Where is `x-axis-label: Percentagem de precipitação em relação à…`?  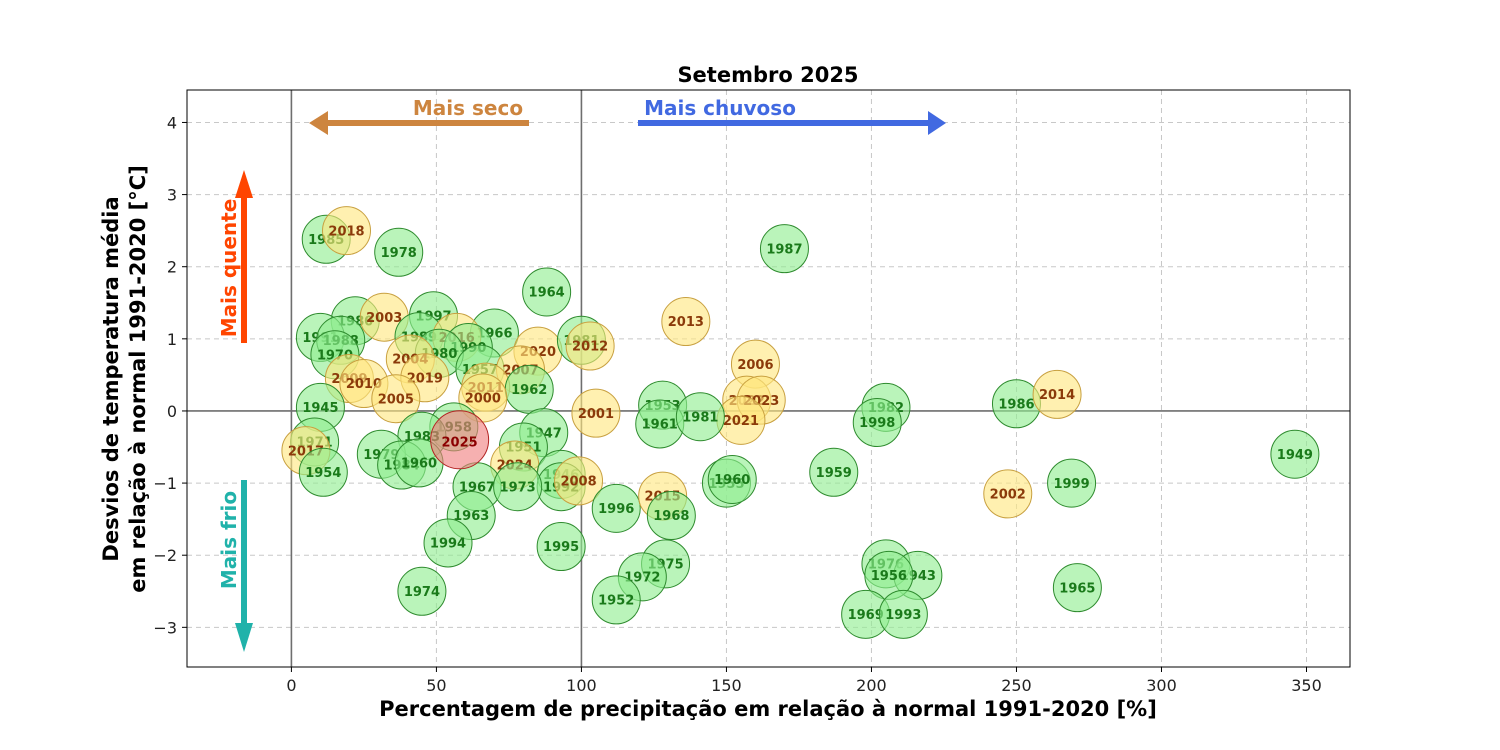
x-axis-label: Percentagem de precipitação em relação à… is located at coordinates (768, 709).